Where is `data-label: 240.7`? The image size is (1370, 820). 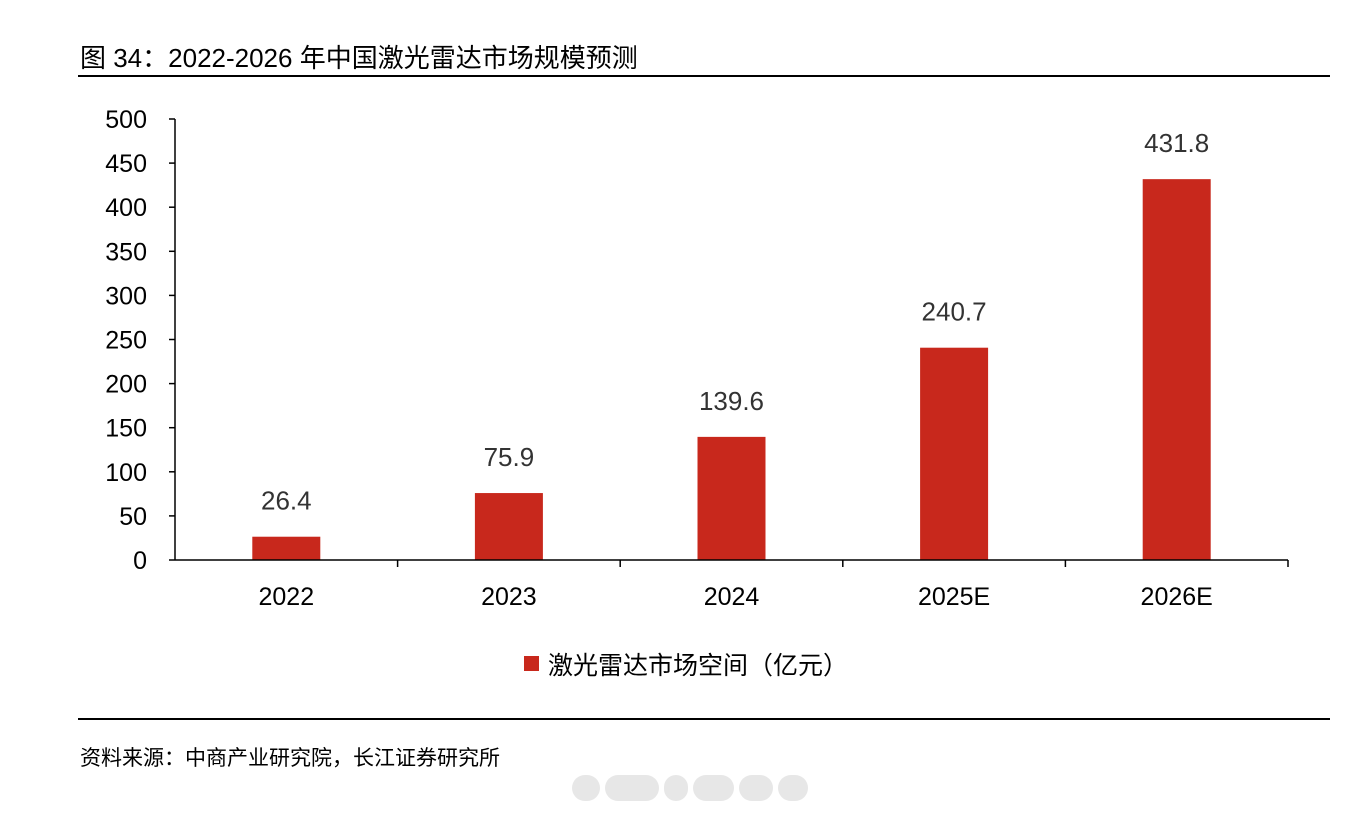 data-label: 240.7 is located at coordinates (954, 312).